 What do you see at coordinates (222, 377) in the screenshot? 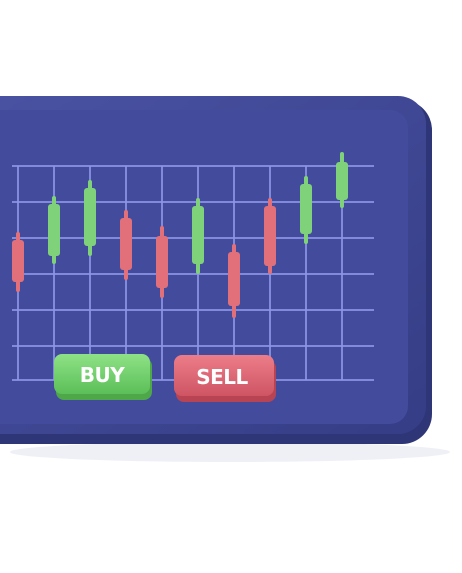
I see `sell-button-label: SELL` at bounding box center [222, 377].